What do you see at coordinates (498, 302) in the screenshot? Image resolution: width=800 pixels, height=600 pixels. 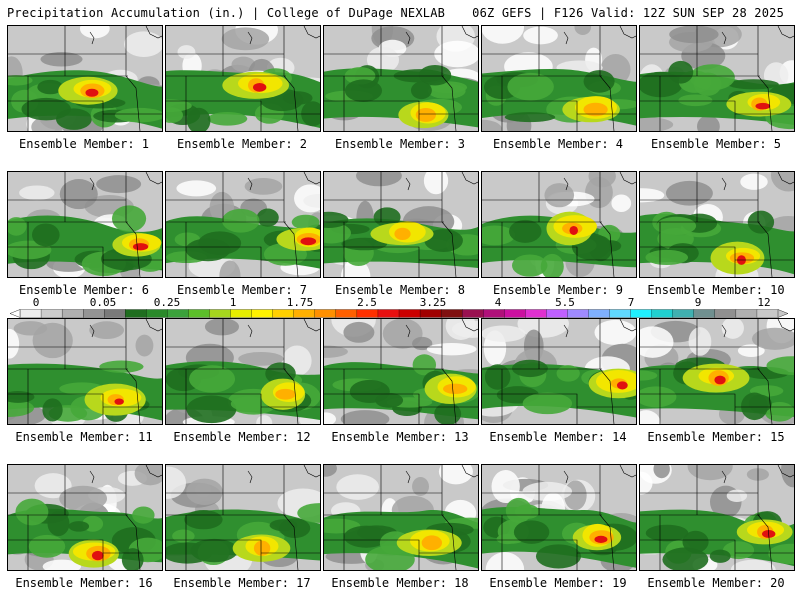 I see `color-scale-label: 4` at bounding box center [498, 302].